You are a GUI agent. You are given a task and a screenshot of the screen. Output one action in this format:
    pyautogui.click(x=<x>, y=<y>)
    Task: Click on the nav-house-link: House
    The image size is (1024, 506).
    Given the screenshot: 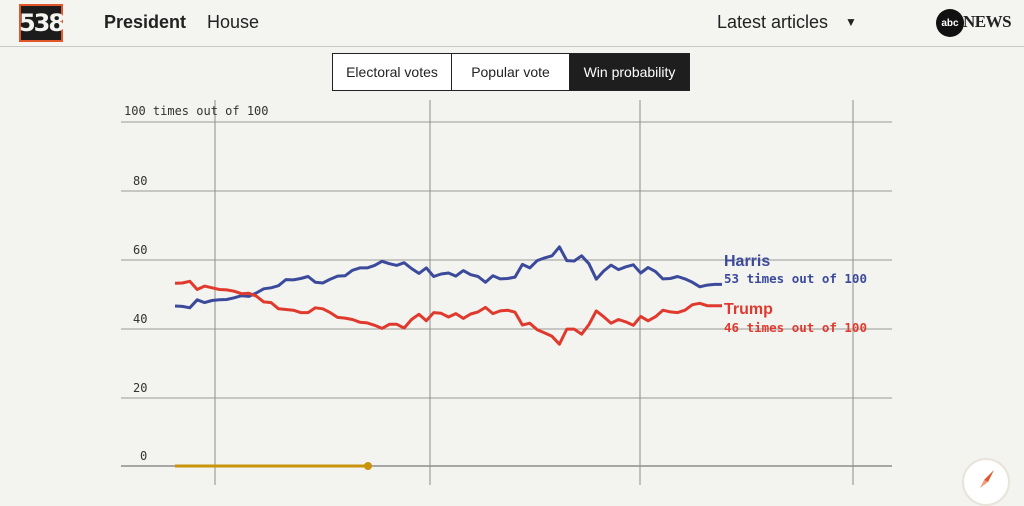 What is the action you would take?
    pyautogui.click(x=233, y=22)
    